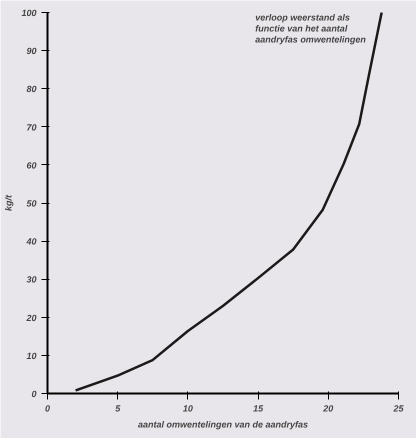  Describe the element at coordinates (29, 13) in the screenshot. I see `y-tick-label: 100` at that location.